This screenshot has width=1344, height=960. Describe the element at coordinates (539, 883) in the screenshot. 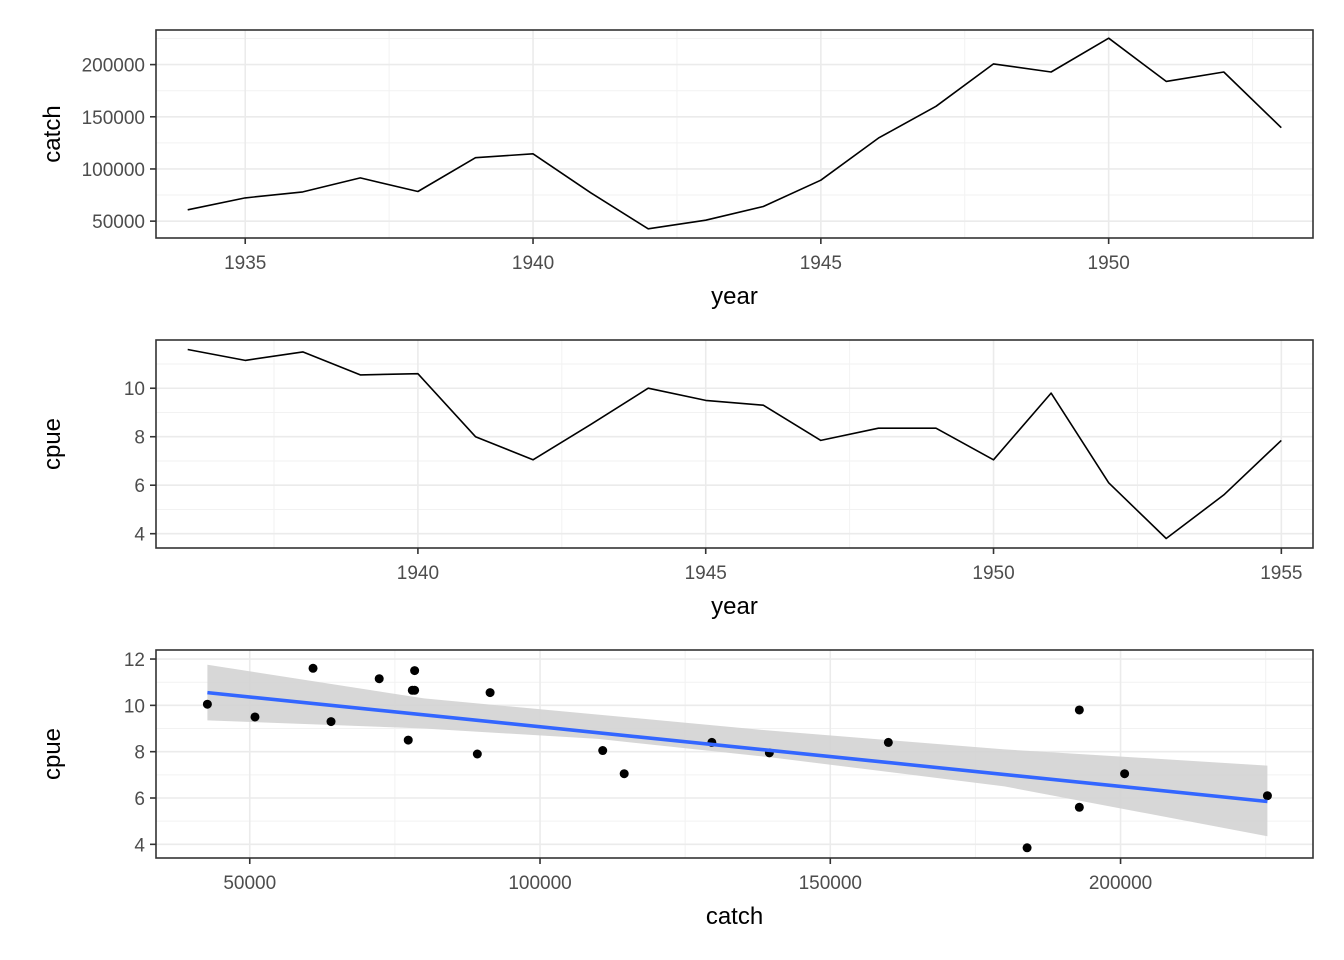

I see `x-tick-label: 100000` at that location.